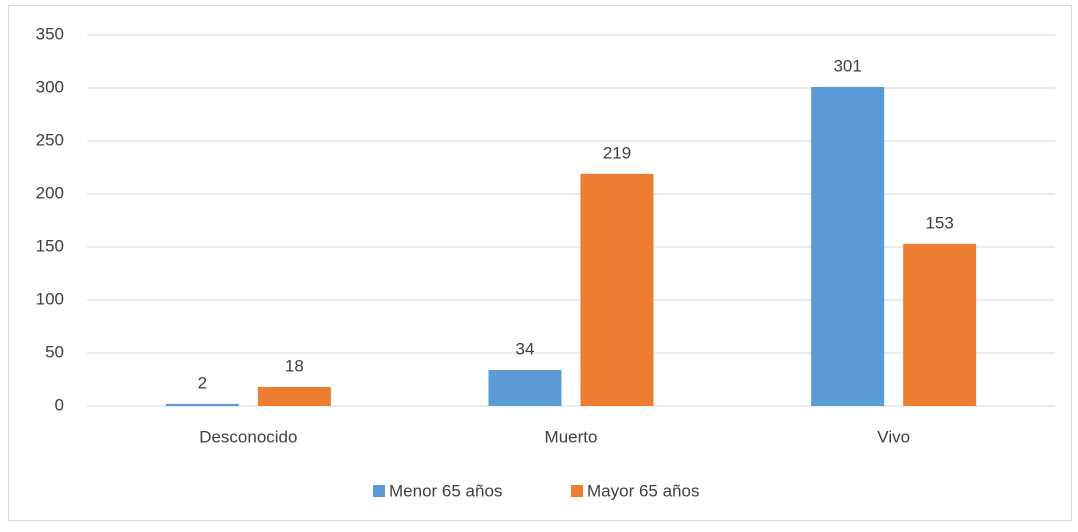 The image size is (1078, 532). I want to click on y-tick-label: 150, so click(50, 245).